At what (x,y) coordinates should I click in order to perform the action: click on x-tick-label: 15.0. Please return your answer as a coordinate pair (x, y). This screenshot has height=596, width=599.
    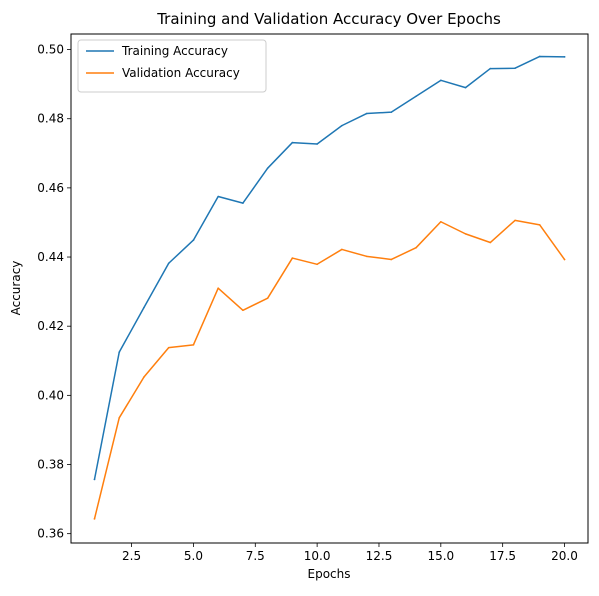
    Looking at the image, I should click on (440, 556).